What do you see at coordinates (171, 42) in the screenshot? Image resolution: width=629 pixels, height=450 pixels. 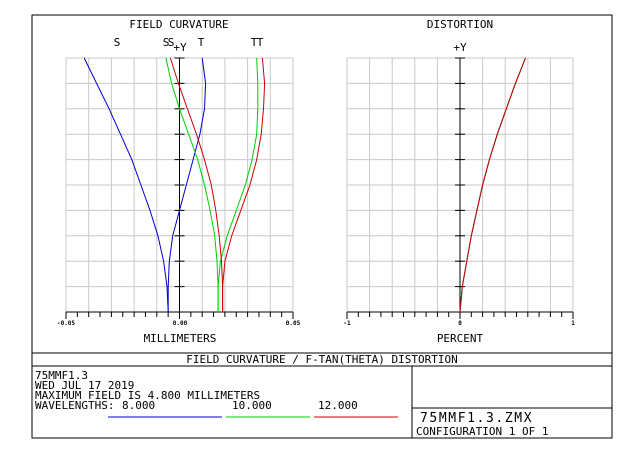 I see `curve-label-s-12: S` at bounding box center [171, 42].